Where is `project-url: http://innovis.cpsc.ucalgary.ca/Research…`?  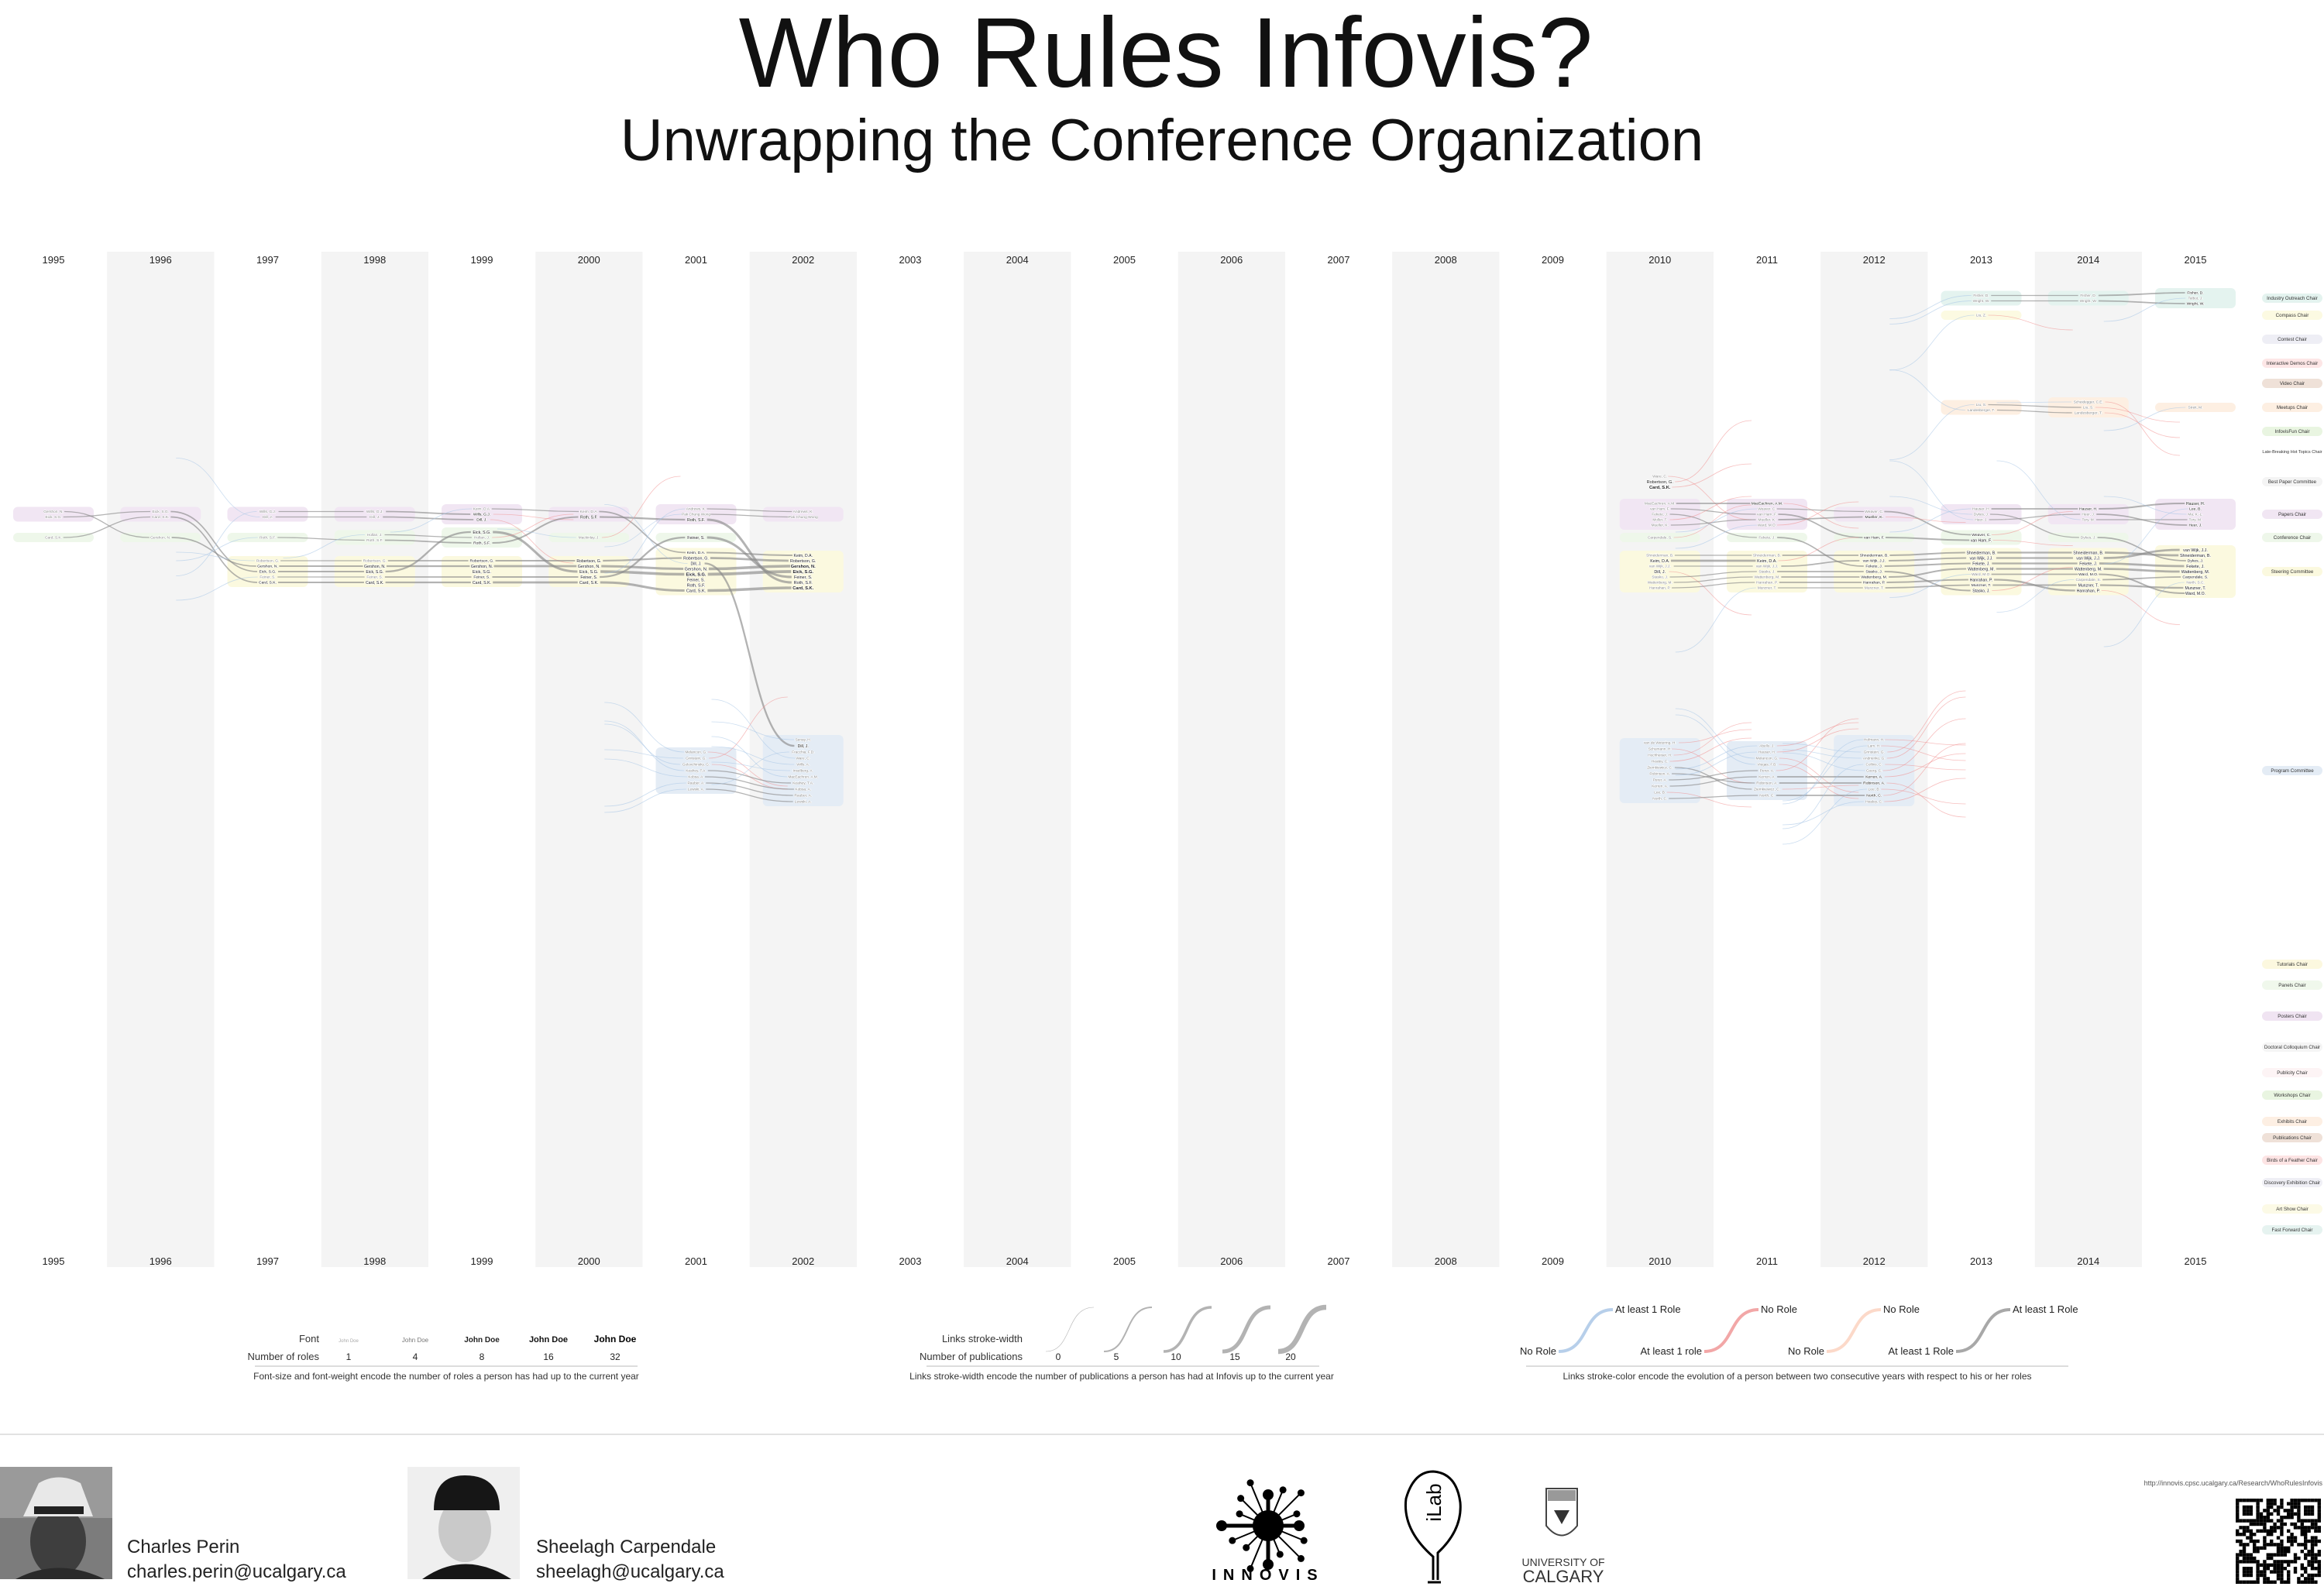
project-url: http://innovis.cpsc.ucalgary.ca/Research… is located at coordinates (2233, 1483).